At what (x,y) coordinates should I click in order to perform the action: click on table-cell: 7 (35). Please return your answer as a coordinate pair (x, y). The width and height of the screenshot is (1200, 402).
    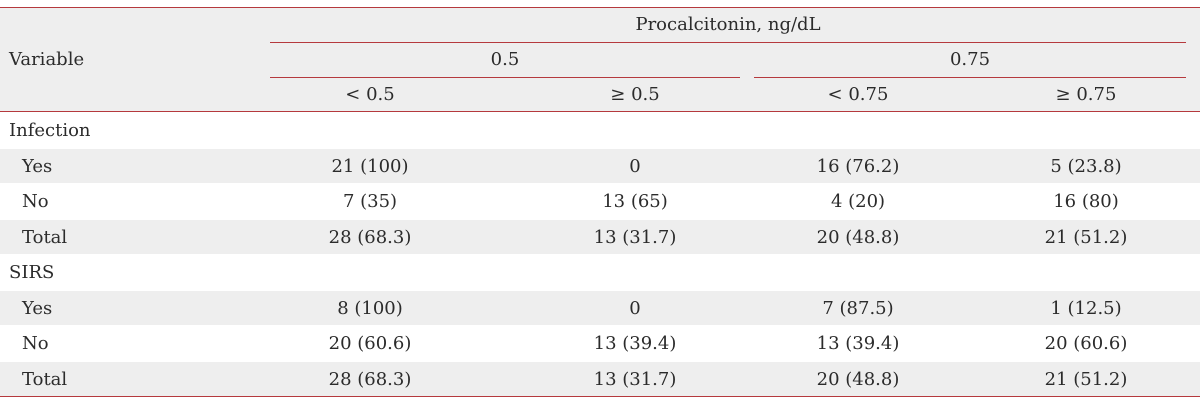
    Looking at the image, I should click on (370, 201).